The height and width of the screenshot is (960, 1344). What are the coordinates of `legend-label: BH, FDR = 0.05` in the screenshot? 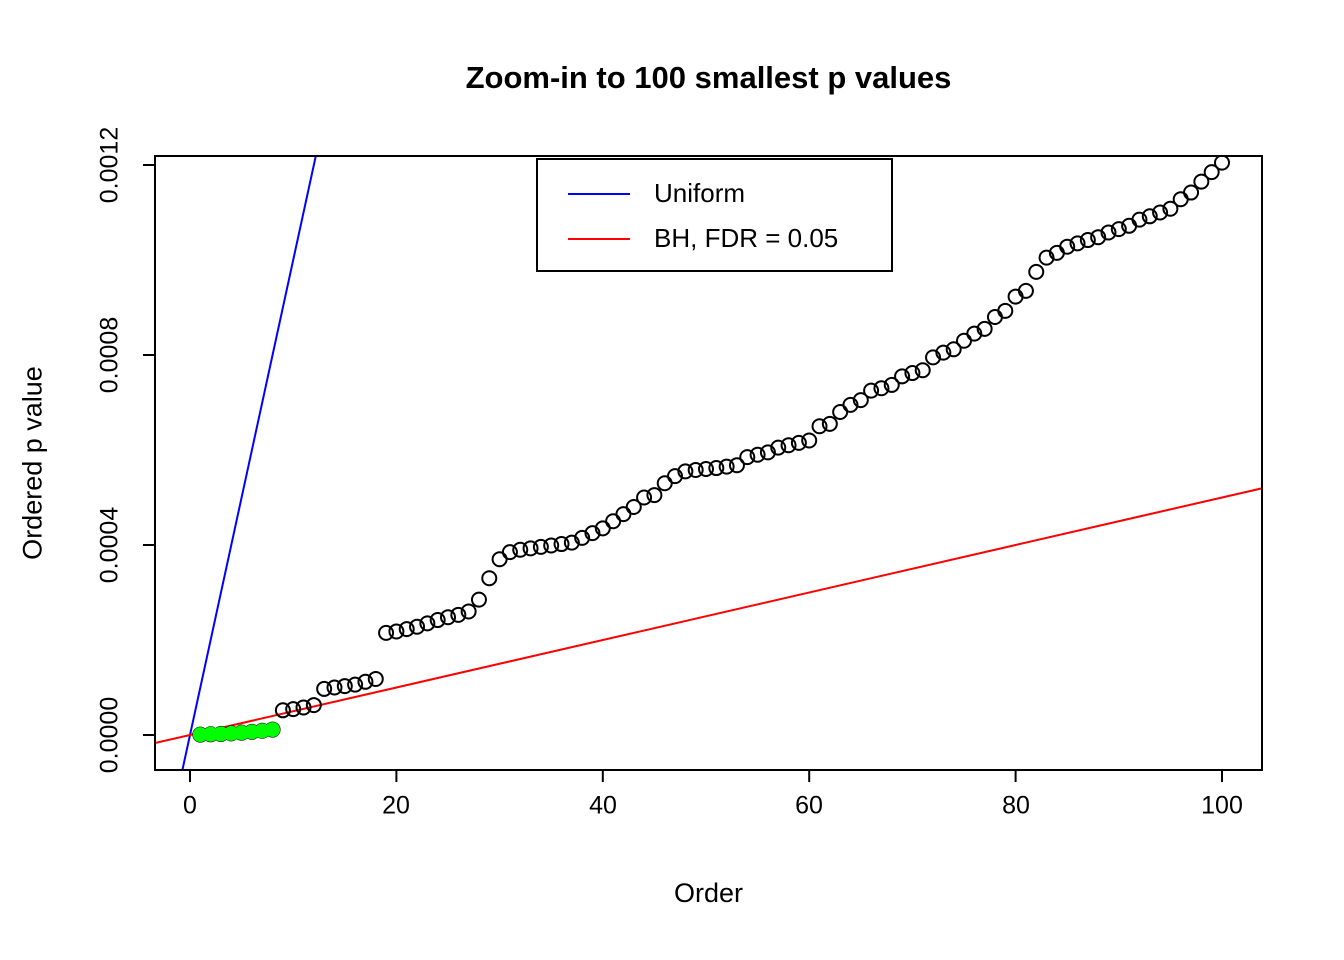 It's located at (746, 238).